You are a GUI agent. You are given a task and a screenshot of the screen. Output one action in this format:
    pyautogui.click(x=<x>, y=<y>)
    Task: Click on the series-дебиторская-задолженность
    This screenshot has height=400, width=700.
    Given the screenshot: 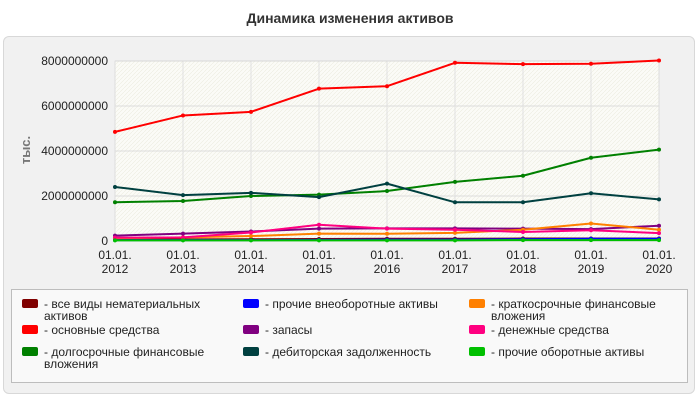 What is the action you would take?
    pyautogui.click(x=387, y=193)
    